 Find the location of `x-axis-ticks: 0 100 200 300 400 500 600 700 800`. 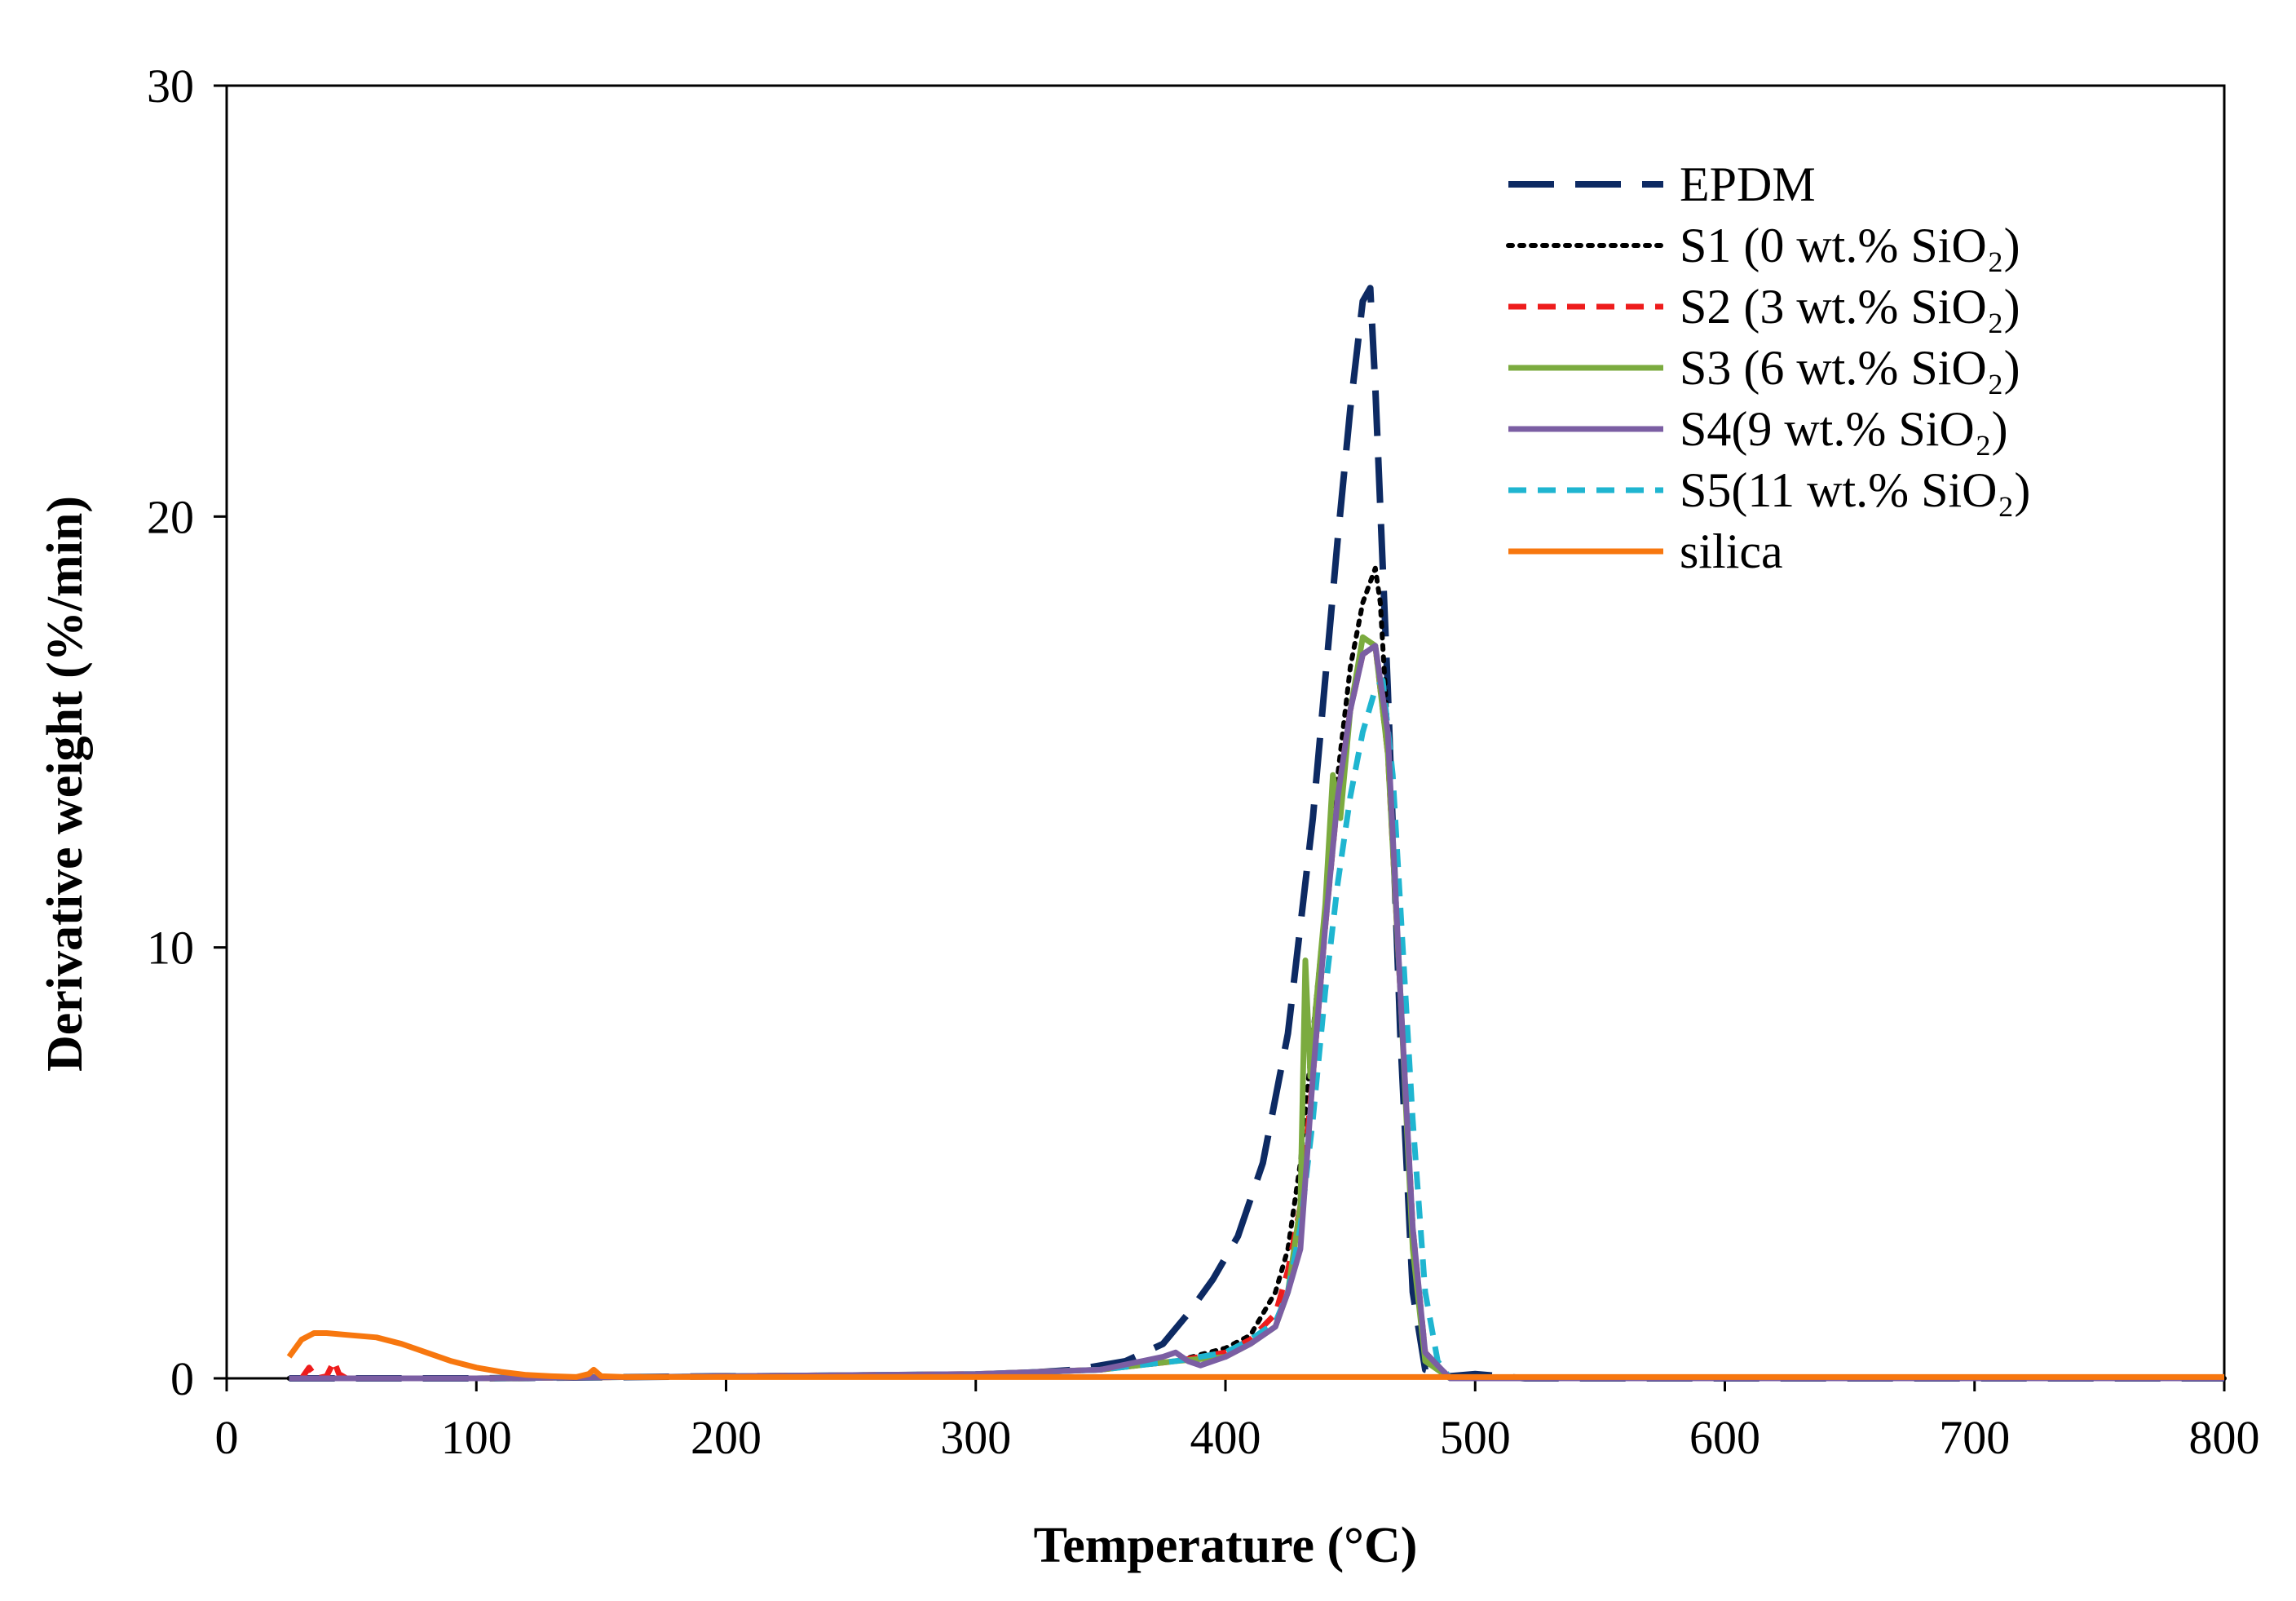

x-axis-ticks: 0 100 200 300 400 500 600 700 800 is located at coordinates (1237, 1421).